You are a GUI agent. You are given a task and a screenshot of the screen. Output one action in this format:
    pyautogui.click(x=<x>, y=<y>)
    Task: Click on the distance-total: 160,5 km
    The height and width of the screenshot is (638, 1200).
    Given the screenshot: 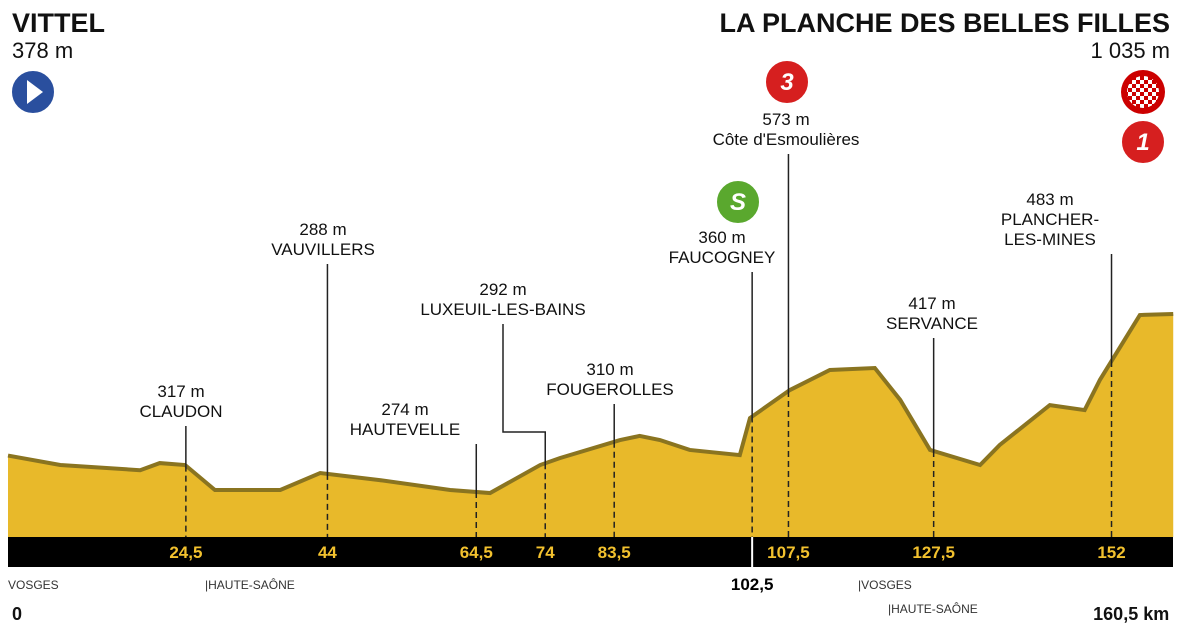 What is the action you would take?
    pyautogui.click(x=1131, y=614)
    